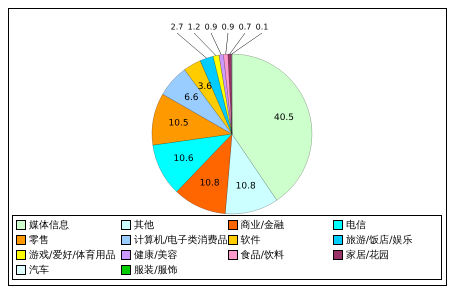 The image size is (455, 294). Describe the element at coordinates (191, 97) in the screenshot. I see `data-label: 6.6` at that location.